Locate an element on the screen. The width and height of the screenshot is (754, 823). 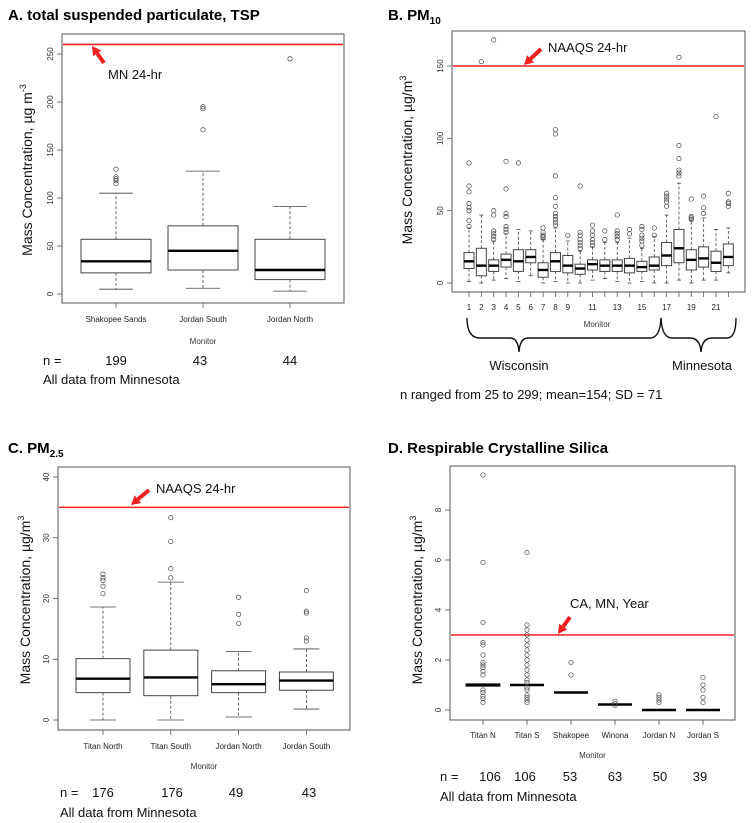
box-jordan-n is located at coordinates (659, 702).